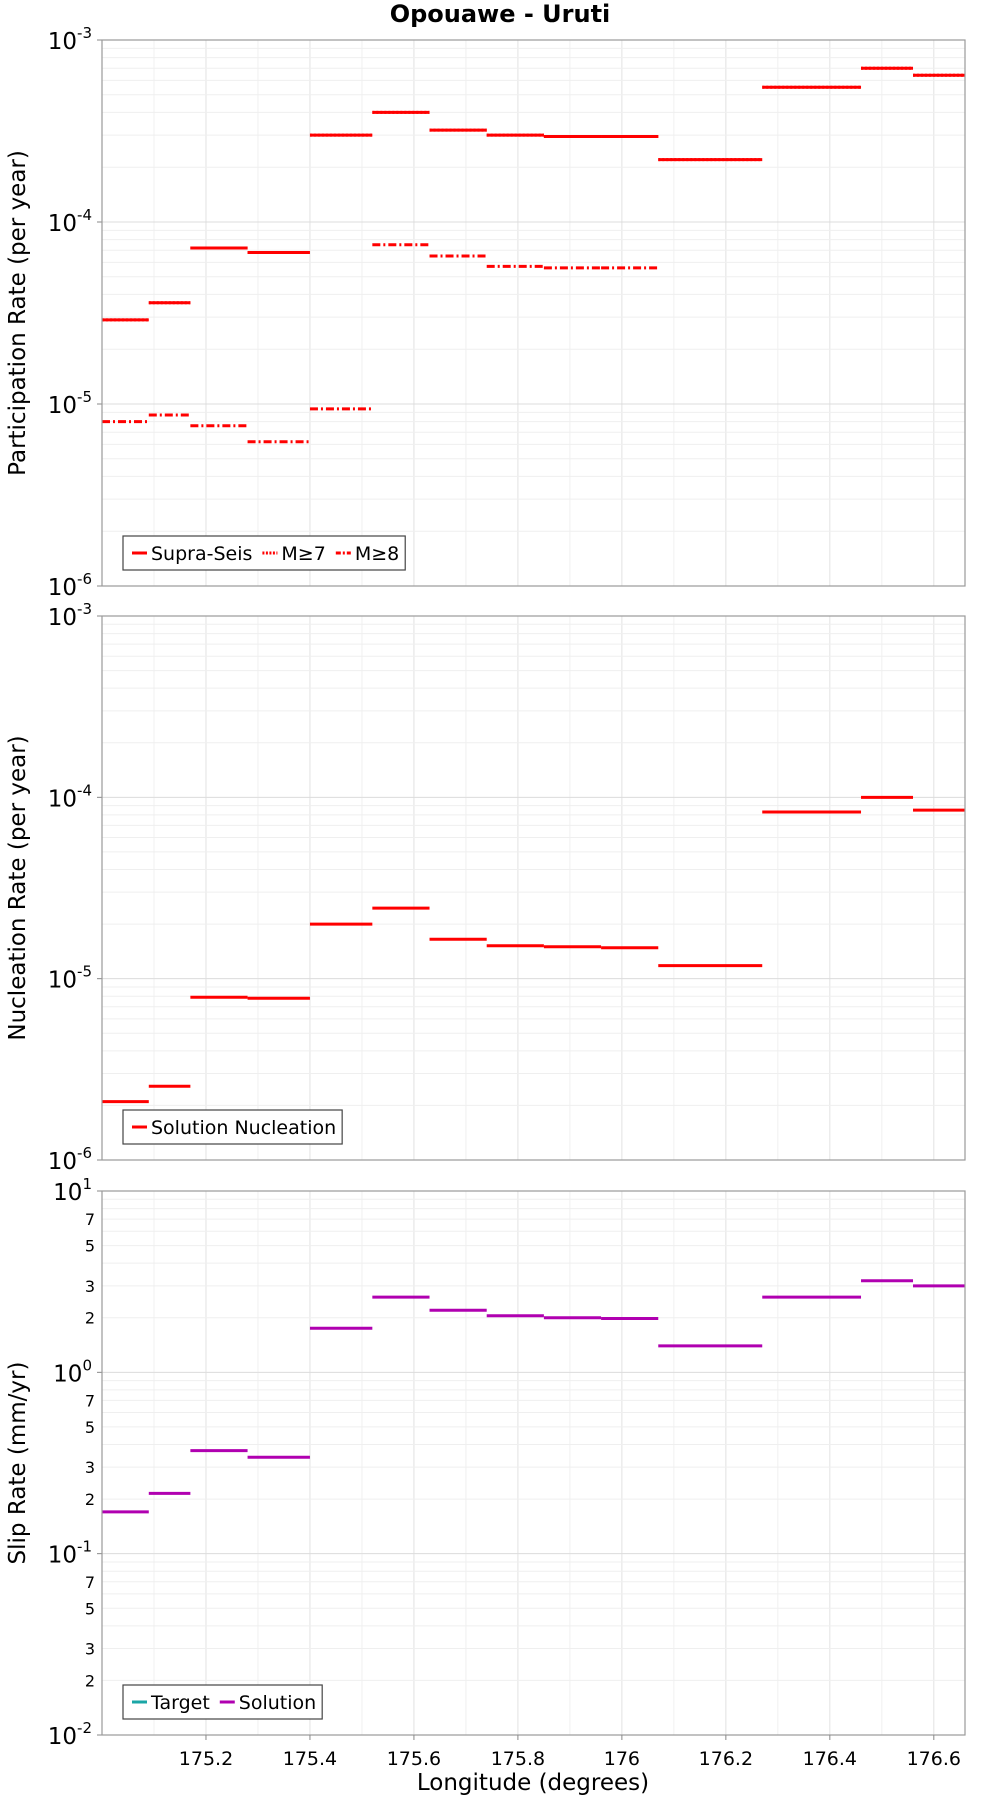  I want to click on y-tick-label: 10⁻¹, so click(70, 1553).